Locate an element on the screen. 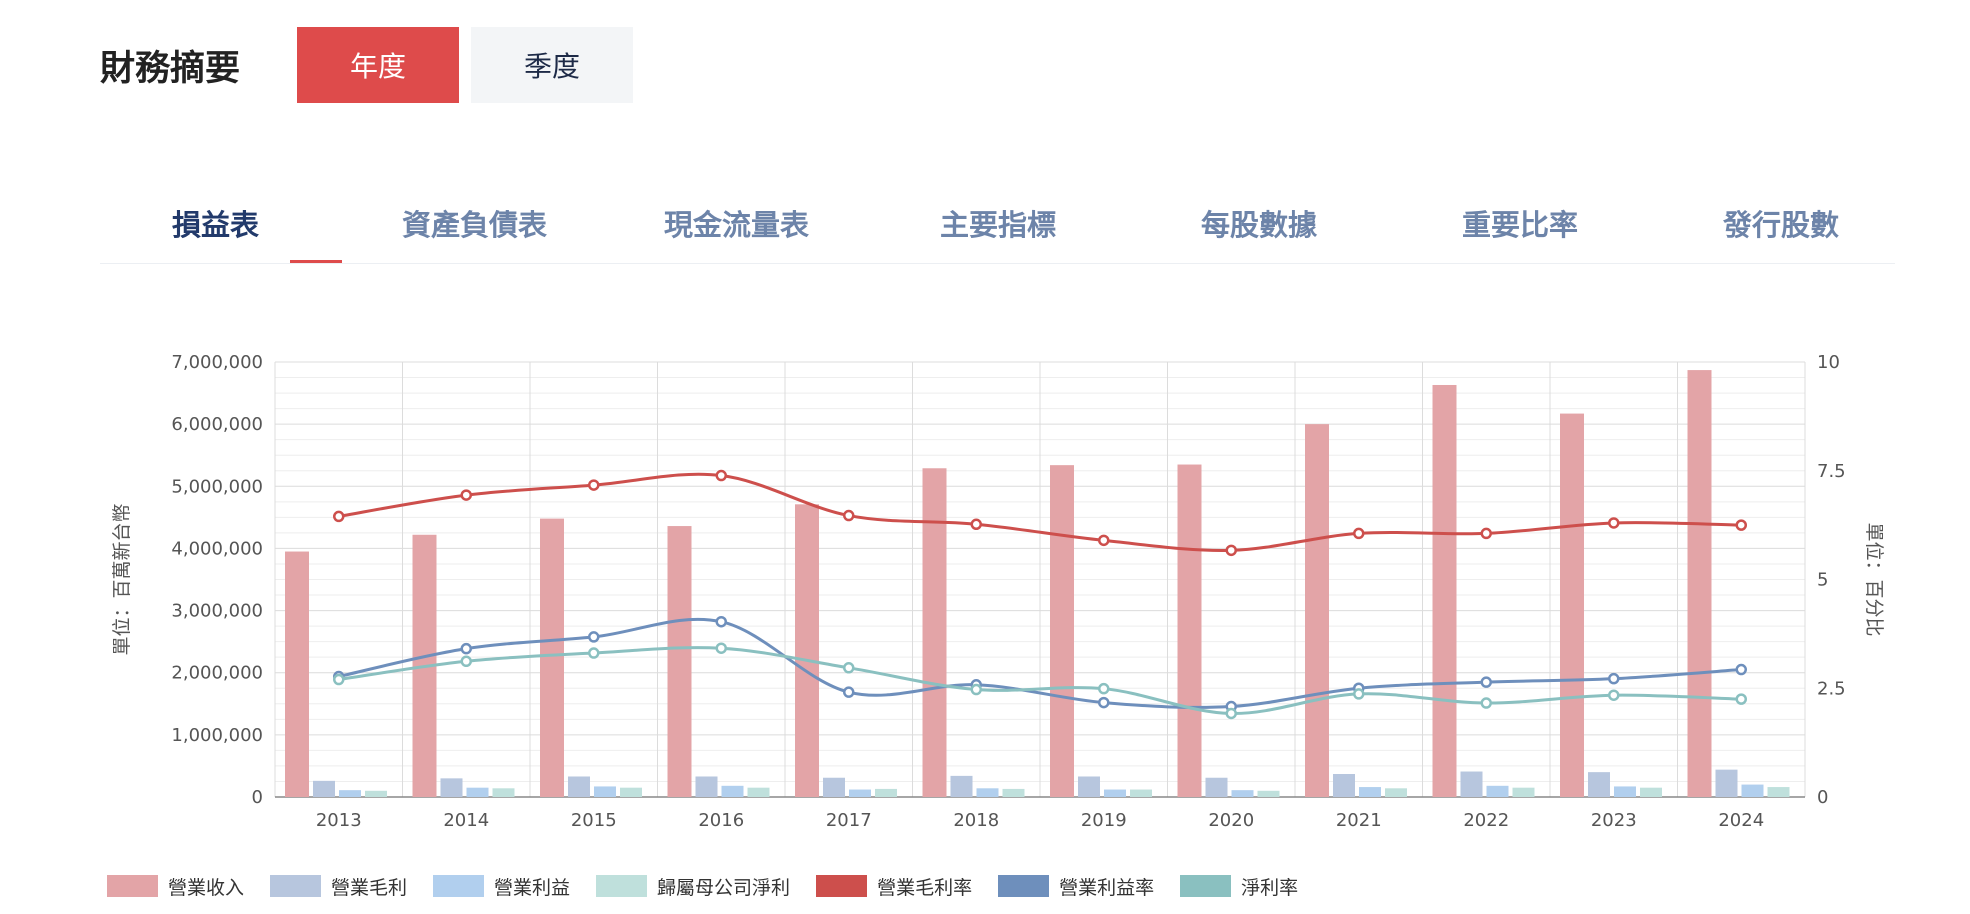 The width and height of the screenshot is (1970, 914). bar-3-2013 is located at coordinates (376, 793).